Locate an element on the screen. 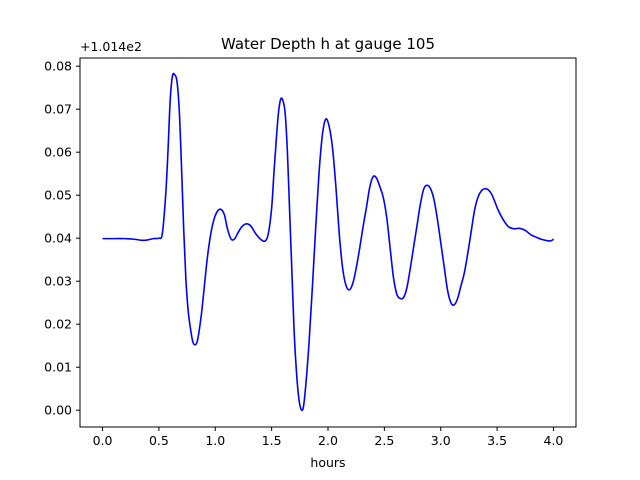 The width and height of the screenshot is (640, 480). x-tick-label: 3.0 is located at coordinates (441, 440).